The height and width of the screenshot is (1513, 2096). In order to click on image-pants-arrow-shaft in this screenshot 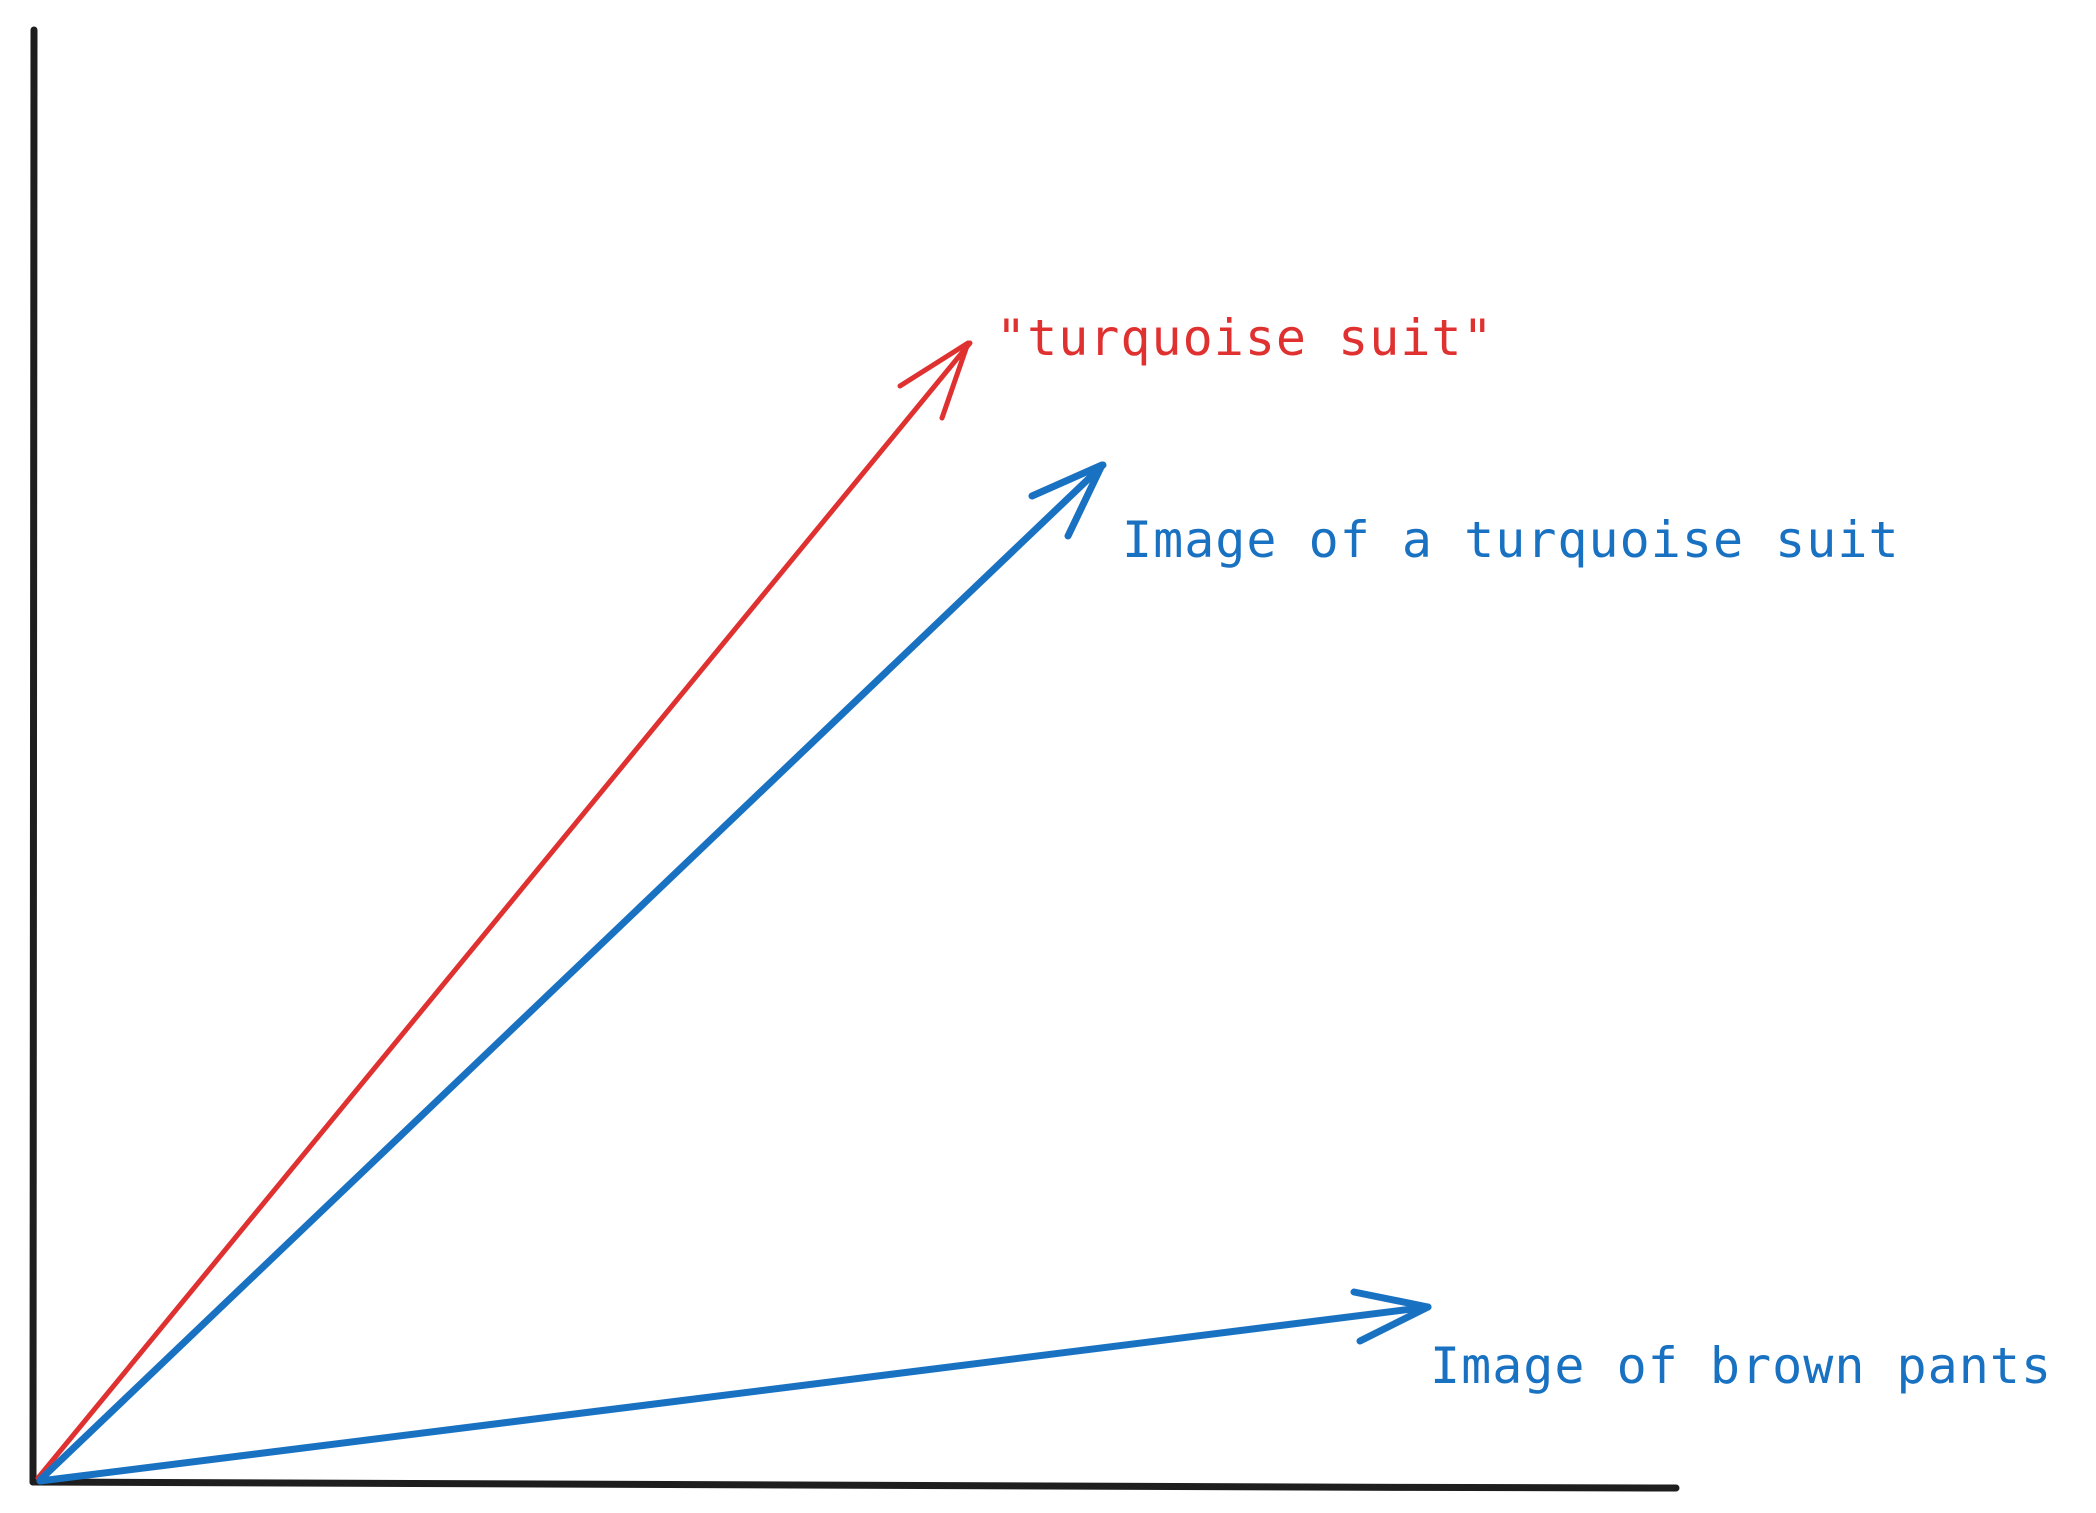, I will do `click(734, 1394)`.